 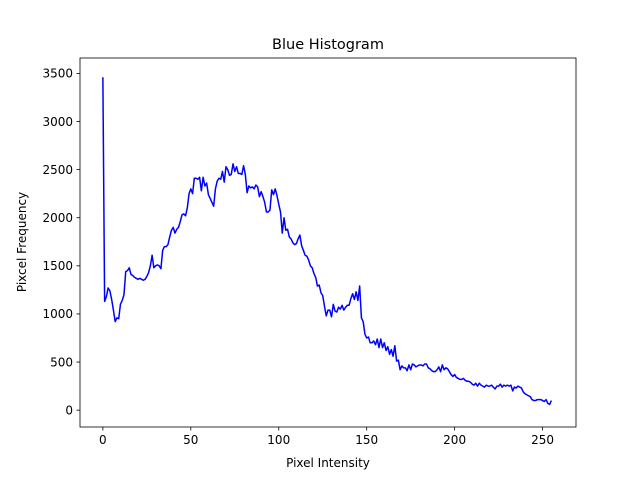 I want to click on y-tick-label: 3000, so click(x=57, y=122).